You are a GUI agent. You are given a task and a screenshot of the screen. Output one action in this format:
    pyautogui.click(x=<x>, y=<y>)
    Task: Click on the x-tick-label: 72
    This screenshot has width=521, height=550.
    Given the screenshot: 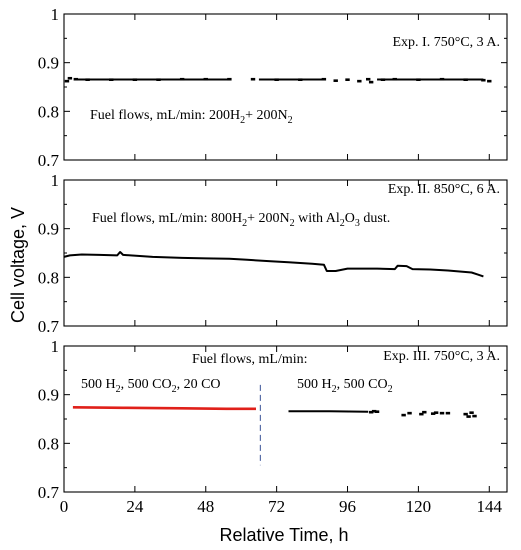 What is the action you would take?
    pyautogui.click(x=276, y=506)
    